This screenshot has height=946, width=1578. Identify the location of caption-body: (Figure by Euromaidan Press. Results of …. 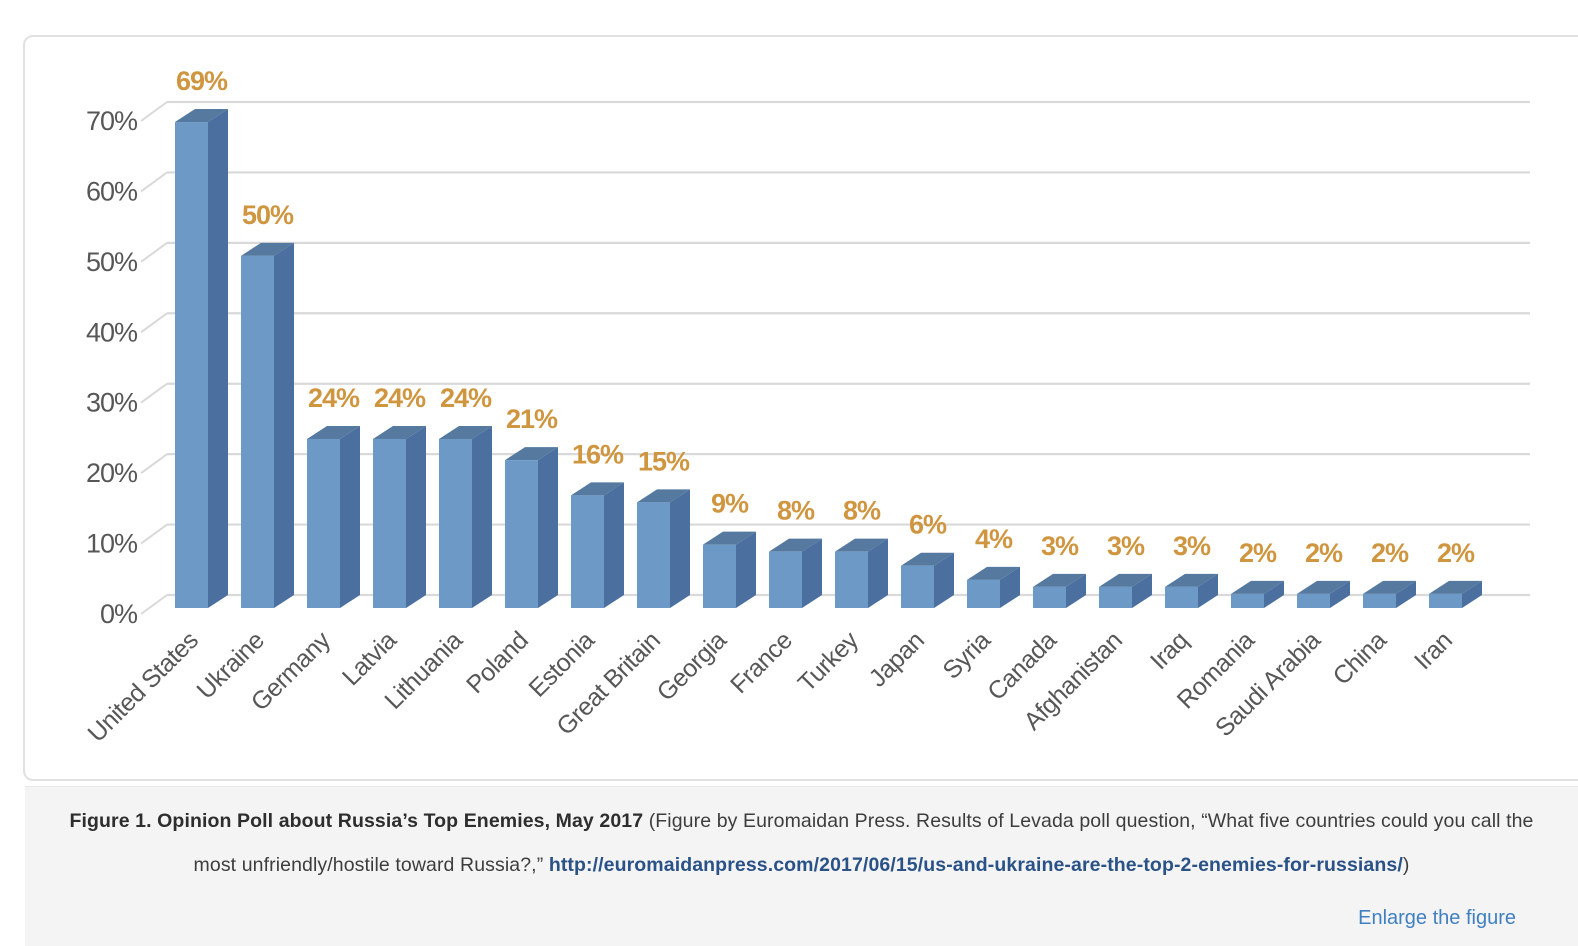
(863, 843).